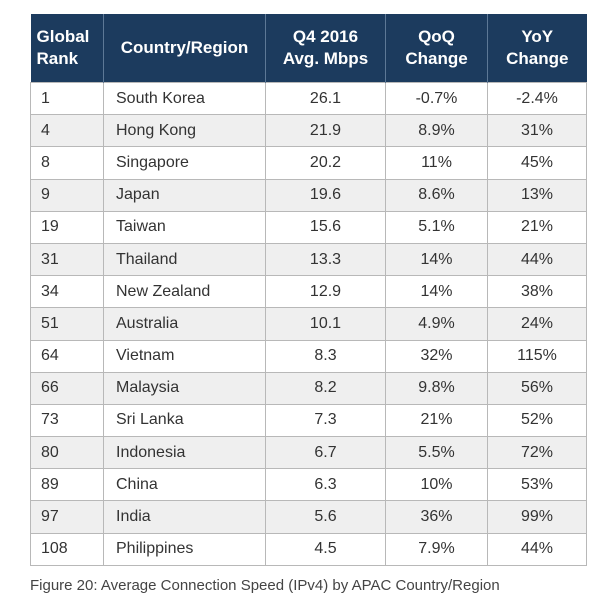  Describe the element at coordinates (325, 195) in the screenshot. I see `table-cell: 19.6` at that location.